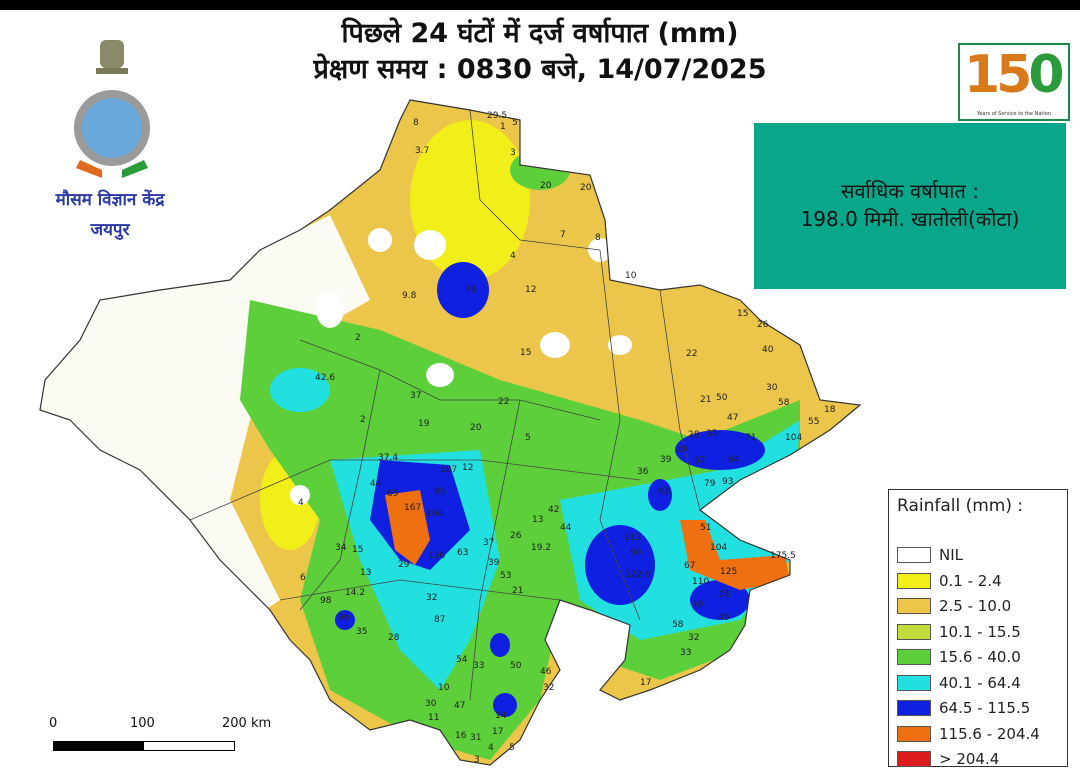 The height and width of the screenshot is (771, 1080). Describe the element at coordinates (643, 472) in the screenshot. I see `station-value: 36` at that location.